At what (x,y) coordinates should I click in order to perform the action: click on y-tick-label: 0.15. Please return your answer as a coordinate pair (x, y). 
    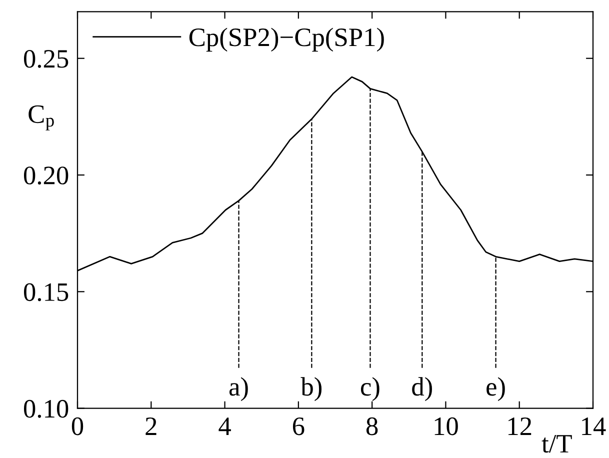
    Looking at the image, I should click on (46, 292).